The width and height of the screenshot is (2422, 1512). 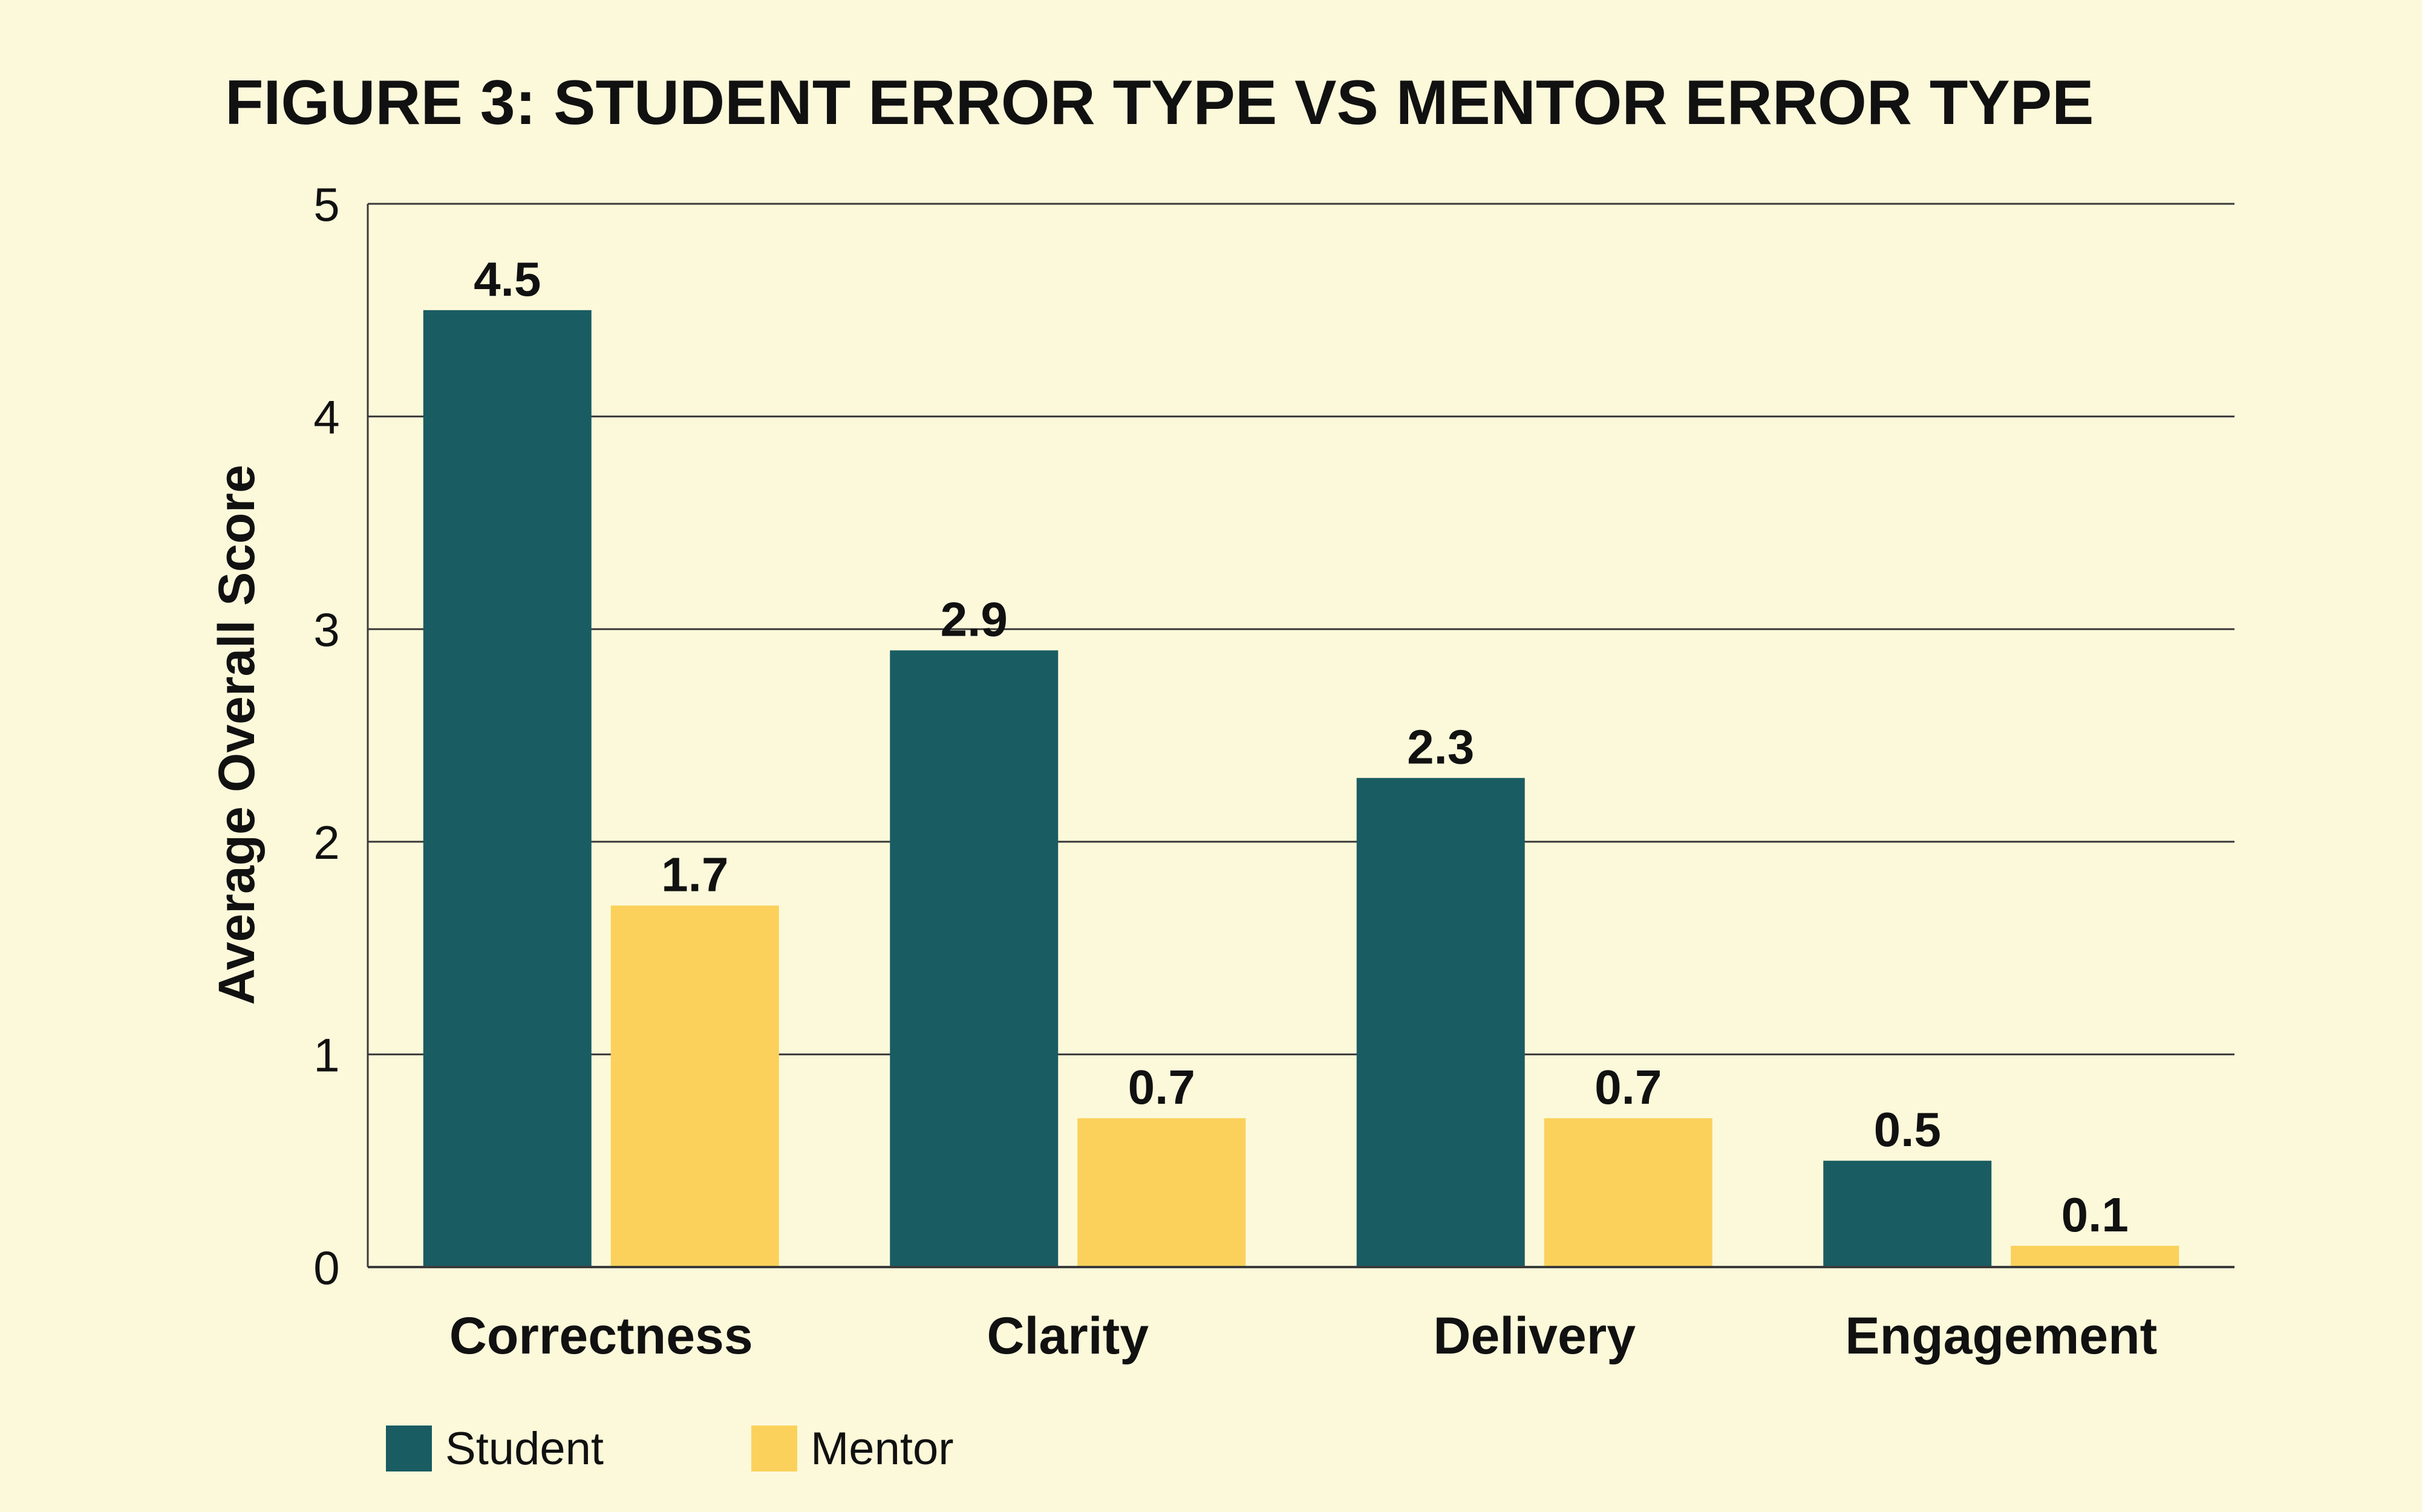 I want to click on legend-label-mentor: Mentor, so click(x=882, y=1449).